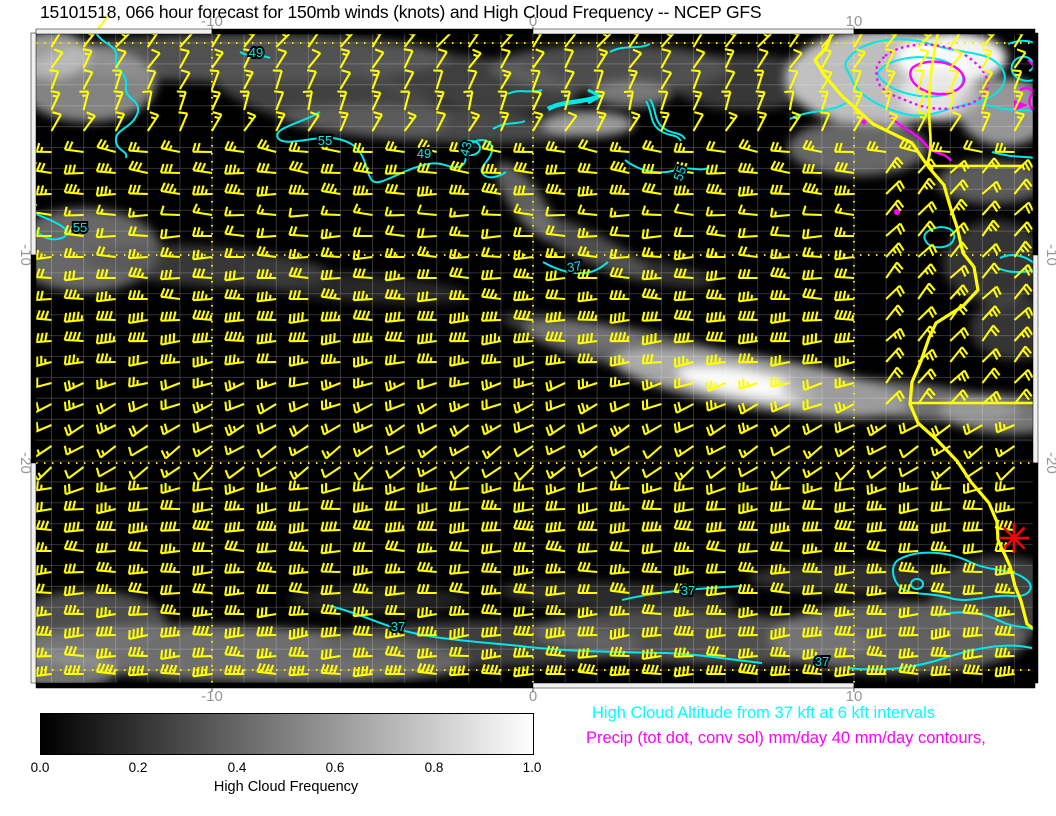  Describe the element at coordinates (237, 767) in the screenshot. I see `colorbar-tick: 0.4` at that location.